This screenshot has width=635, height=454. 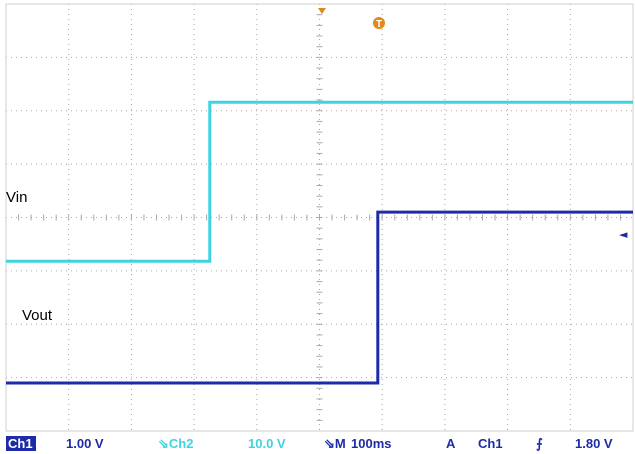 I want to click on trigger-level-value: 1.80 V, so click(x=594, y=443).